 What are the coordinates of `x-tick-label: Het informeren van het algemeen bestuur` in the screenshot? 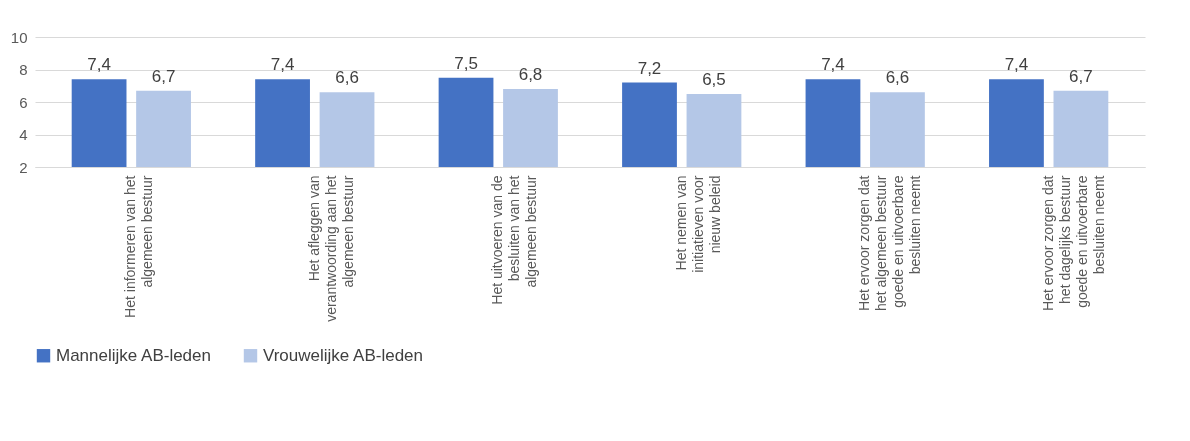 It's located at (139, 246).